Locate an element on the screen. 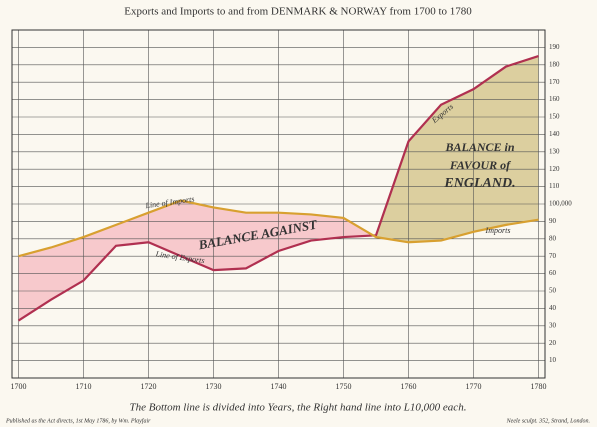 This screenshot has width=597, height=427. x-tick-label: 1740 is located at coordinates (279, 386).